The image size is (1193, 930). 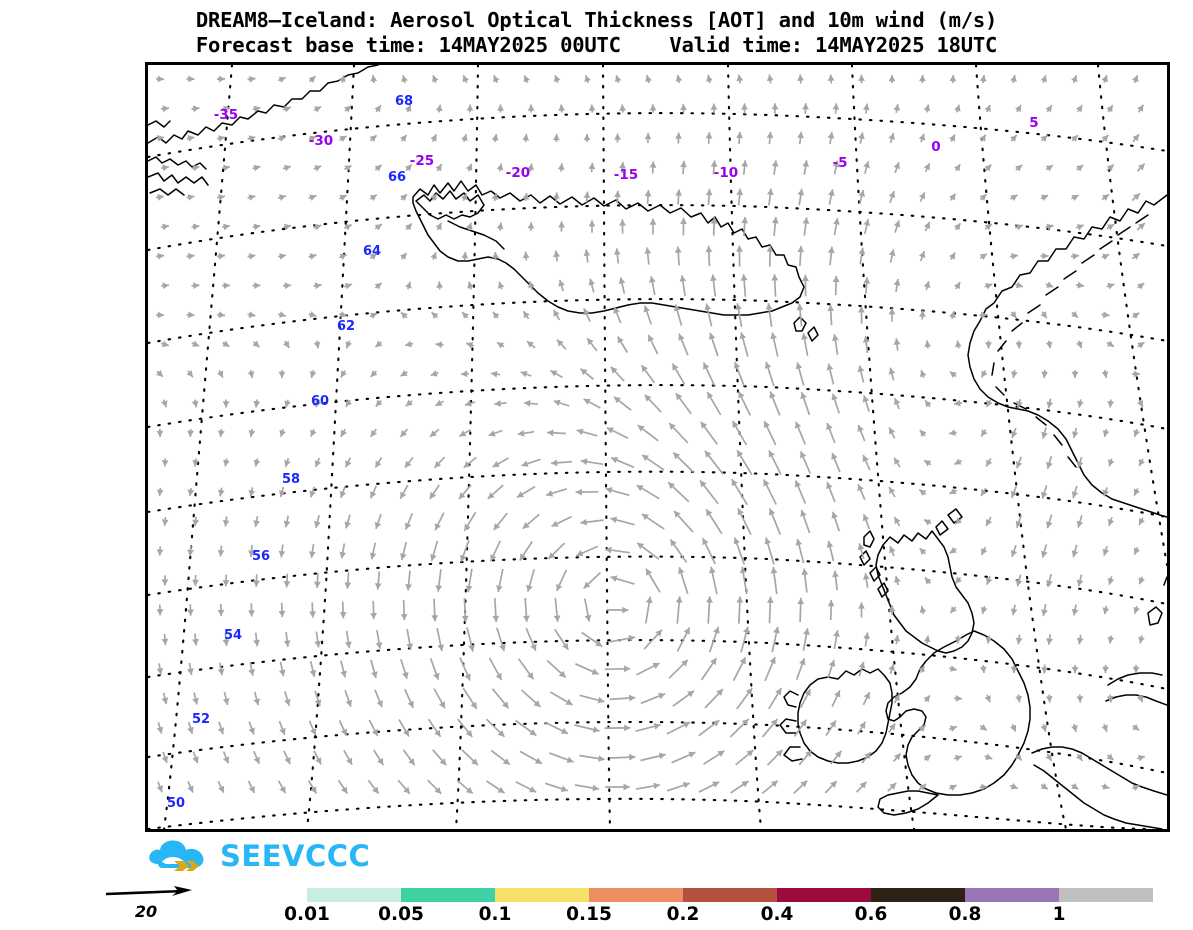 What do you see at coordinates (683, 914) in the screenshot?
I see `colorbar-tick: 0.2` at bounding box center [683, 914].